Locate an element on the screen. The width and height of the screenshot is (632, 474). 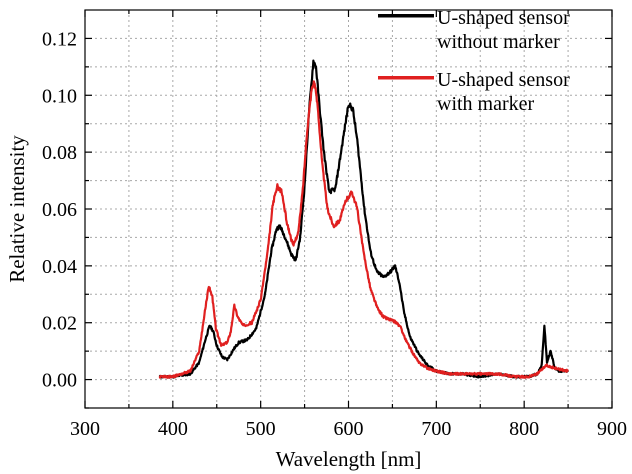
y-tick-label: 0.04 is located at coordinates (59, 267).